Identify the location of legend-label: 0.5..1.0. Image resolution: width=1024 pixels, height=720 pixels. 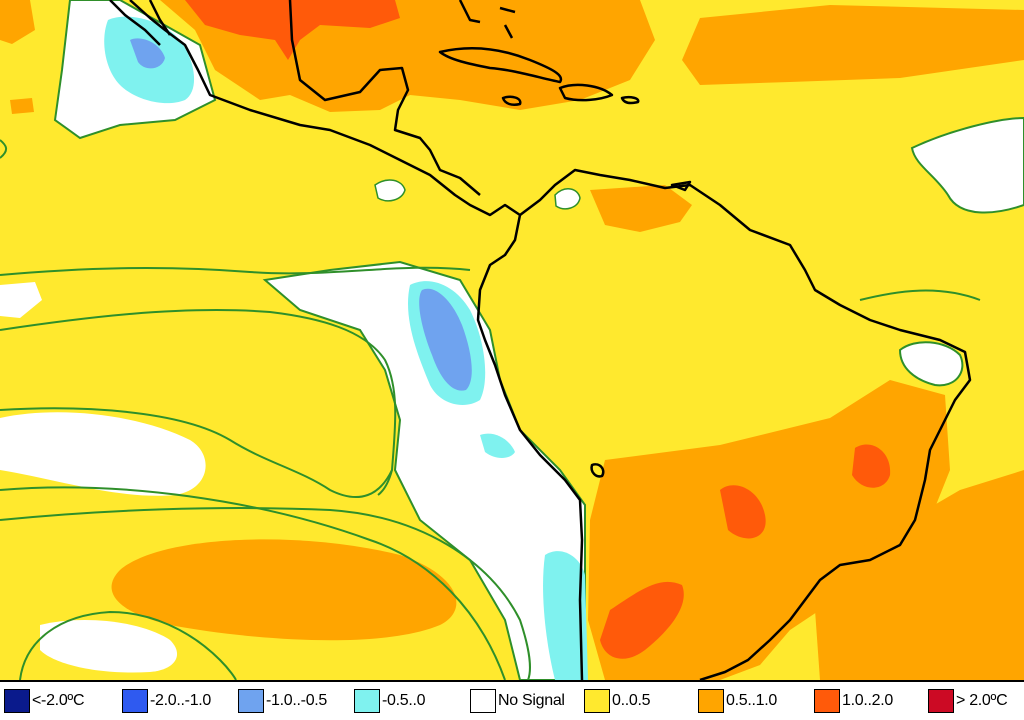
(751, 700).